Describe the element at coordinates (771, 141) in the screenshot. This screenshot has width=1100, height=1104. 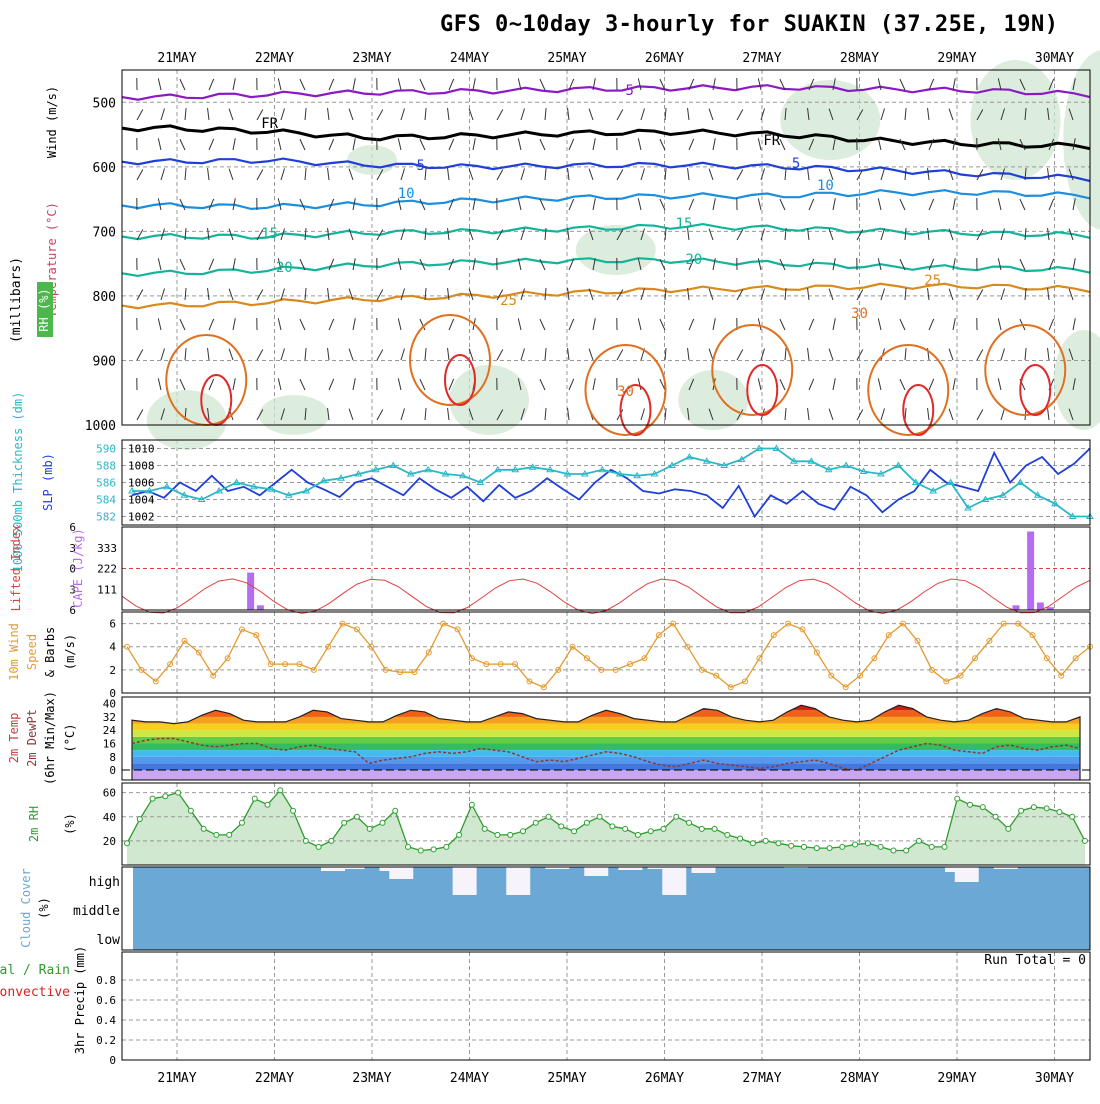
I see `contour-label: FR` at that location.